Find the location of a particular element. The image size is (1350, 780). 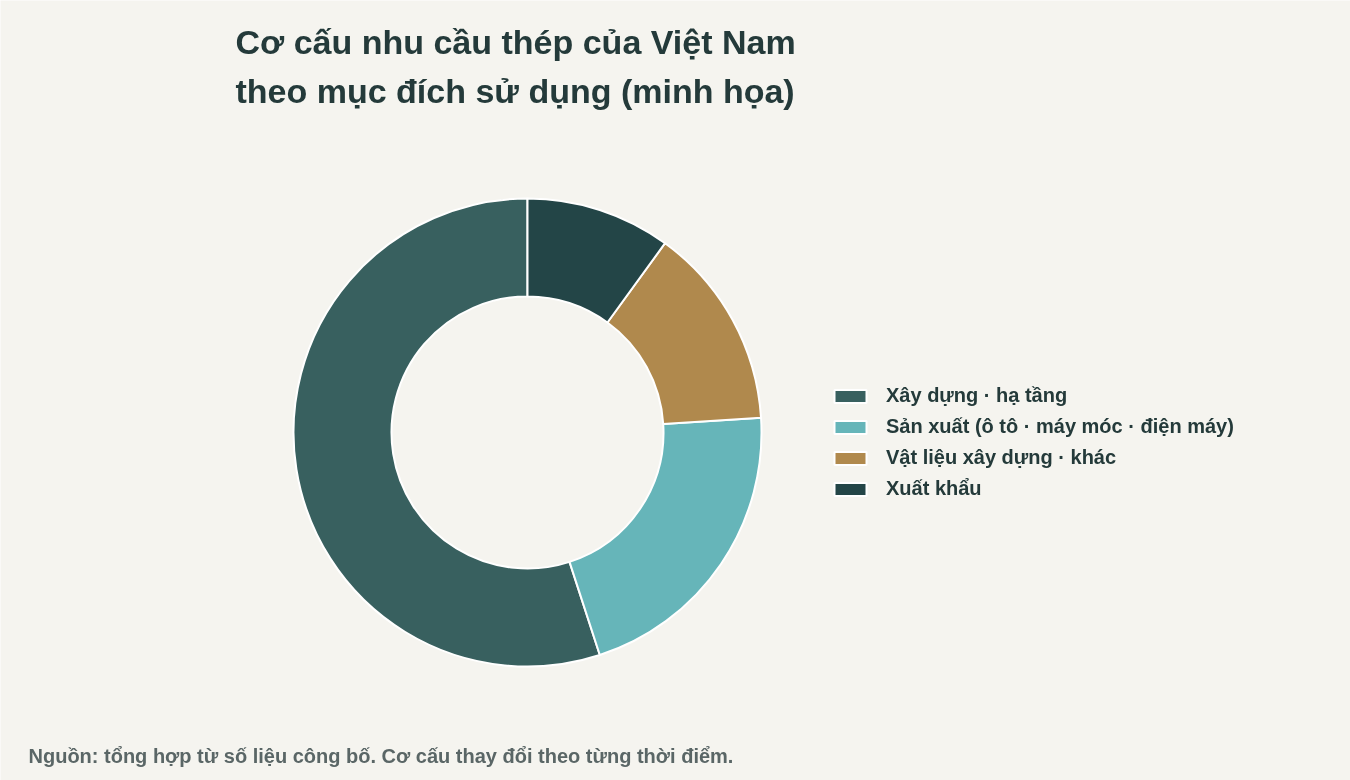

legend-label: Xây dựng · hạ tầng is located at coordinates (977, 395).